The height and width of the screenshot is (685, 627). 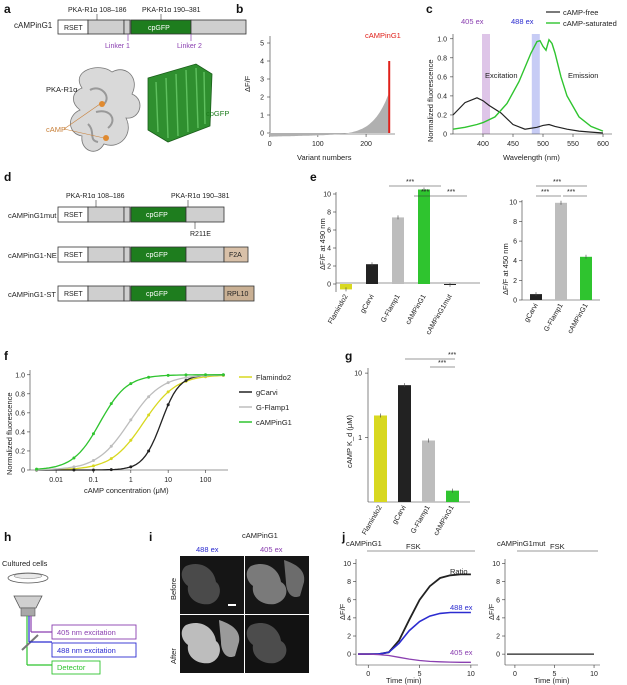 I want to click on pka2-box, so click(x=218, y=27).